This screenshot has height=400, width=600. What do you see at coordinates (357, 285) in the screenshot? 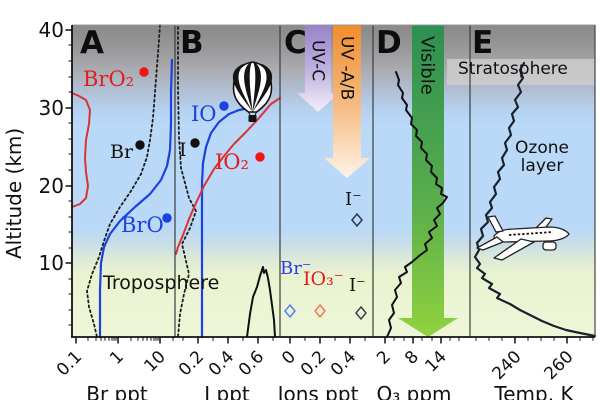
I see `ion-label-iodide-lower: I⁻` at bounding box center [357, 285].